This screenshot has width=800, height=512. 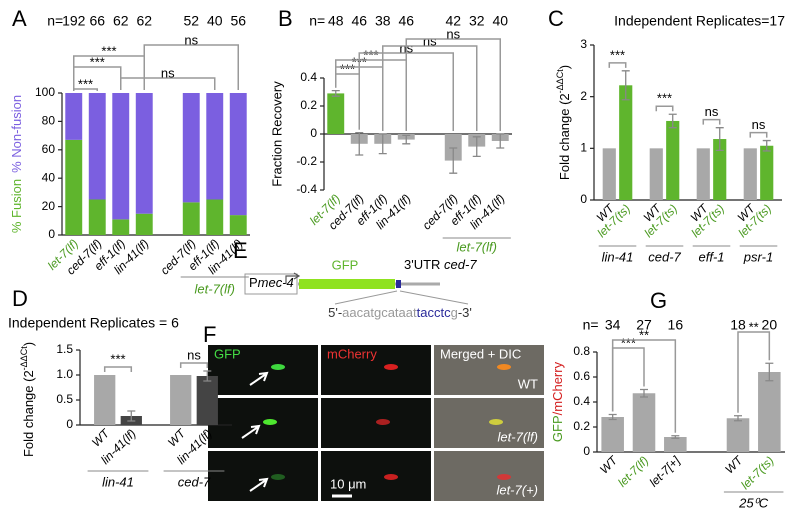 I want to click on panel-label: B, so click(x=285, y=18).